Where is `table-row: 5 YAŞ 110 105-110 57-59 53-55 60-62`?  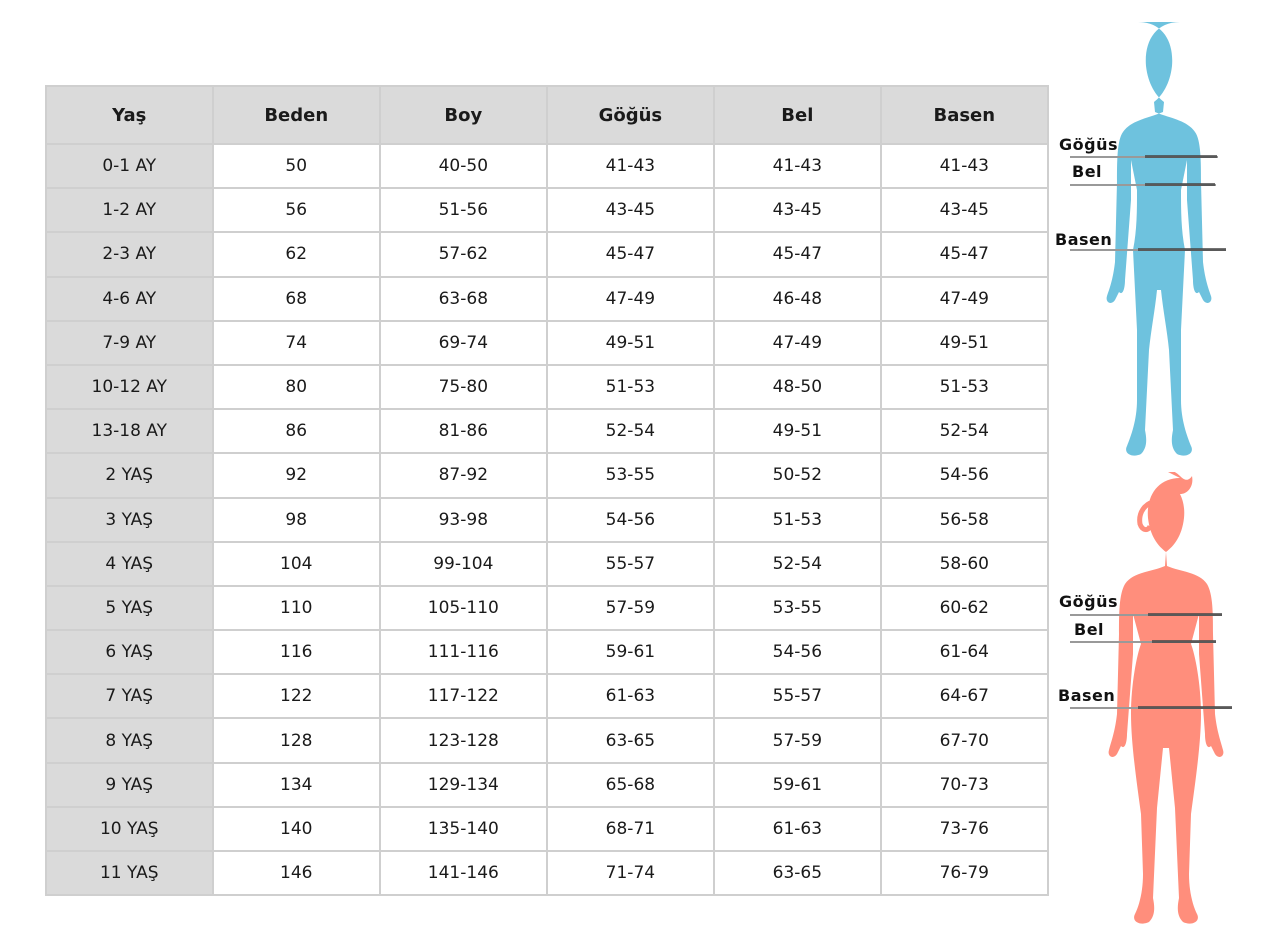 table-row: 5 YAŞ 110 105-110 57-59 53-55 60-62 is located at coordinates (547, 608).